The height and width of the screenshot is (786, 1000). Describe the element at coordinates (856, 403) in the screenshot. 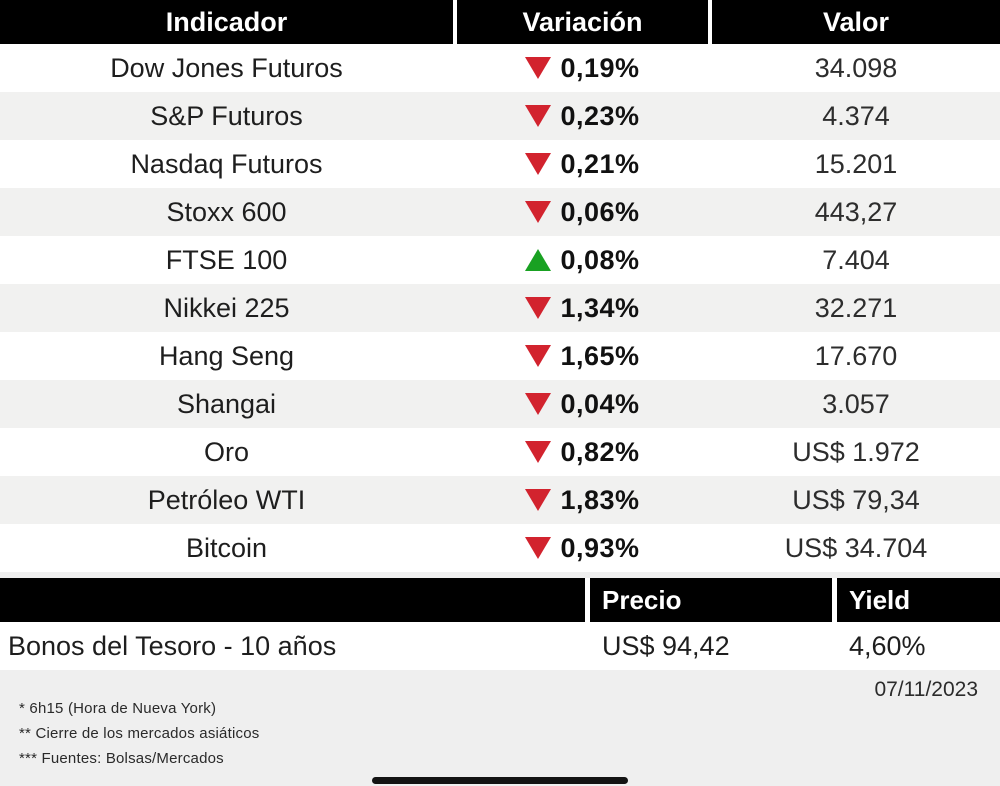

I see `indicator-value: 3.057` at that location.